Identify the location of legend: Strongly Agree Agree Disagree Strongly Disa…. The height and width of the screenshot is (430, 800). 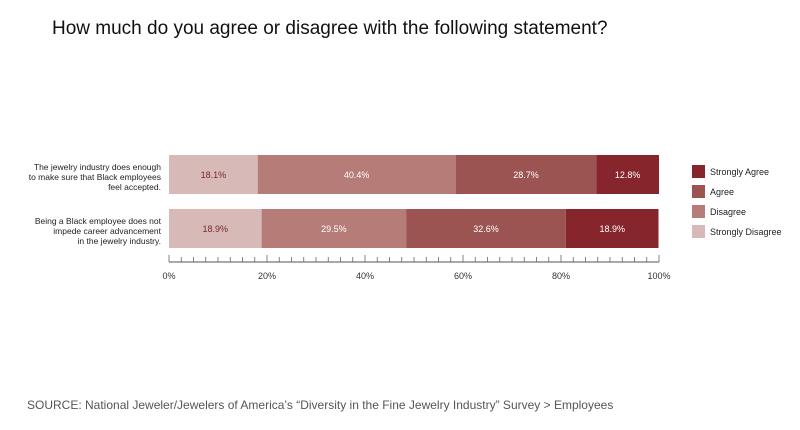
(737, 201).